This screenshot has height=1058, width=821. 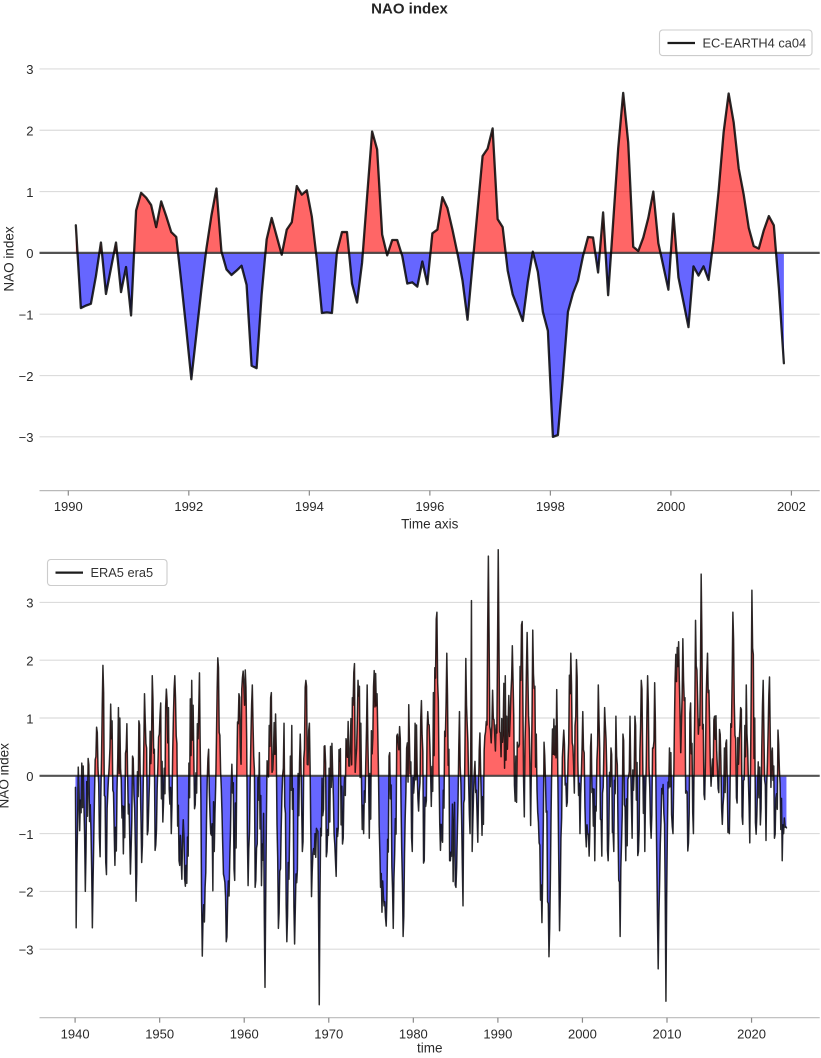 I want to click on bottom-y-tick-label: 0, so click(x=29, y=776).